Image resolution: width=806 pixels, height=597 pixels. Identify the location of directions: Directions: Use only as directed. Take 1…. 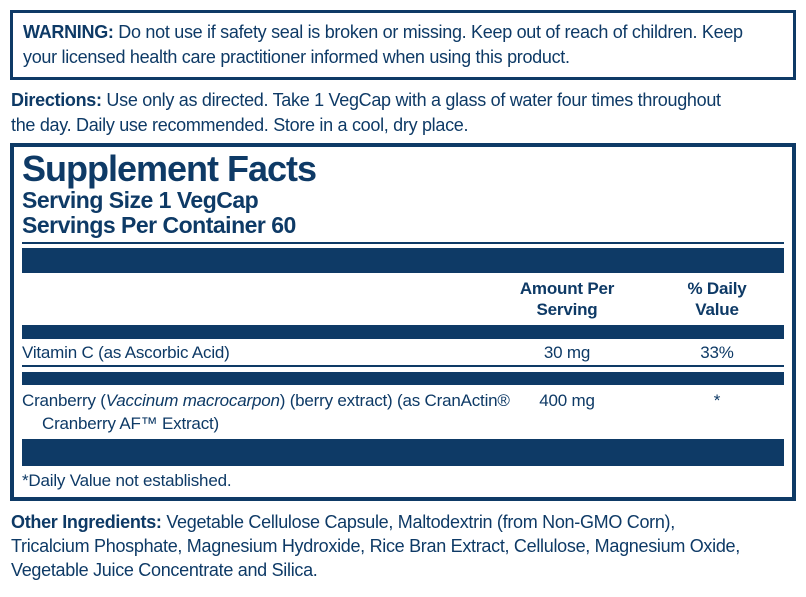
(403, 113).